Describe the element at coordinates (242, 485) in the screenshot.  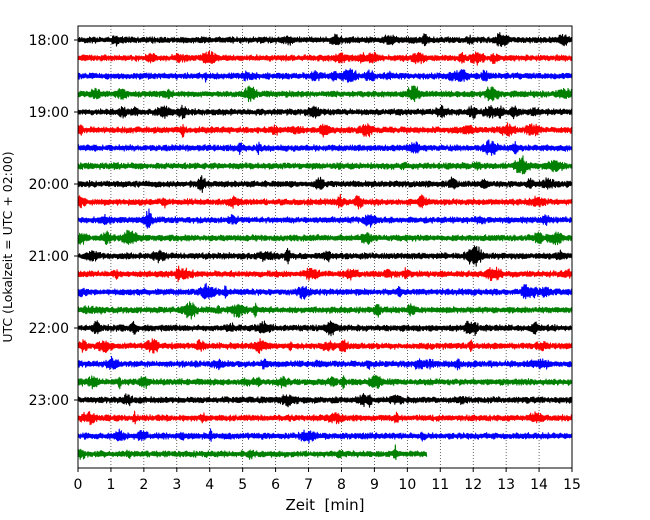
I see `x-tick-label: 5` at that location.